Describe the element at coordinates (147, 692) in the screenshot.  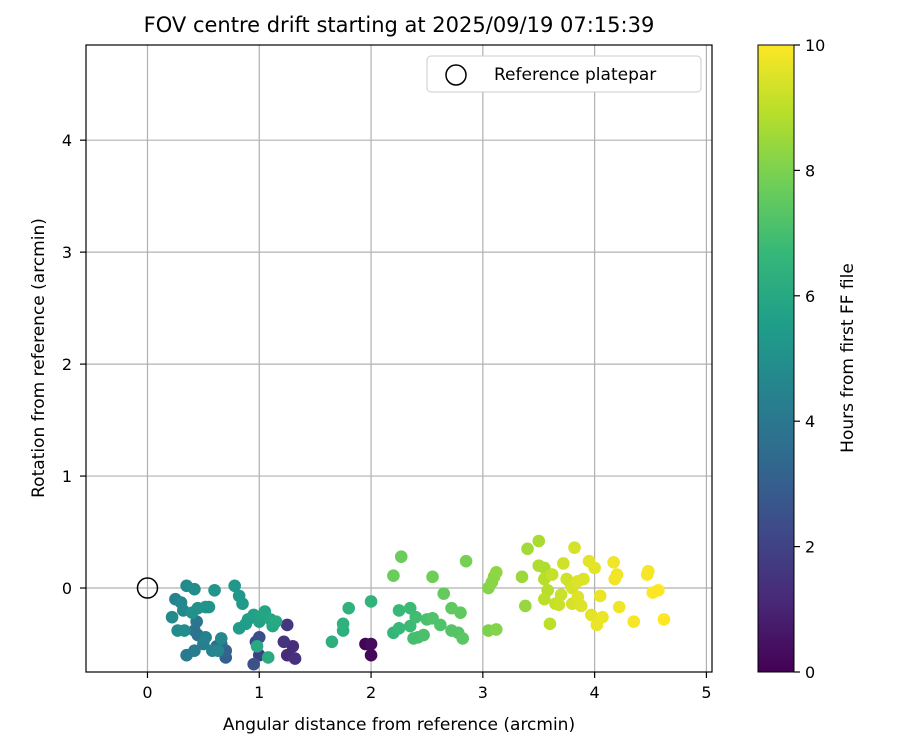
I see `x-tick-label: 0` at that location.